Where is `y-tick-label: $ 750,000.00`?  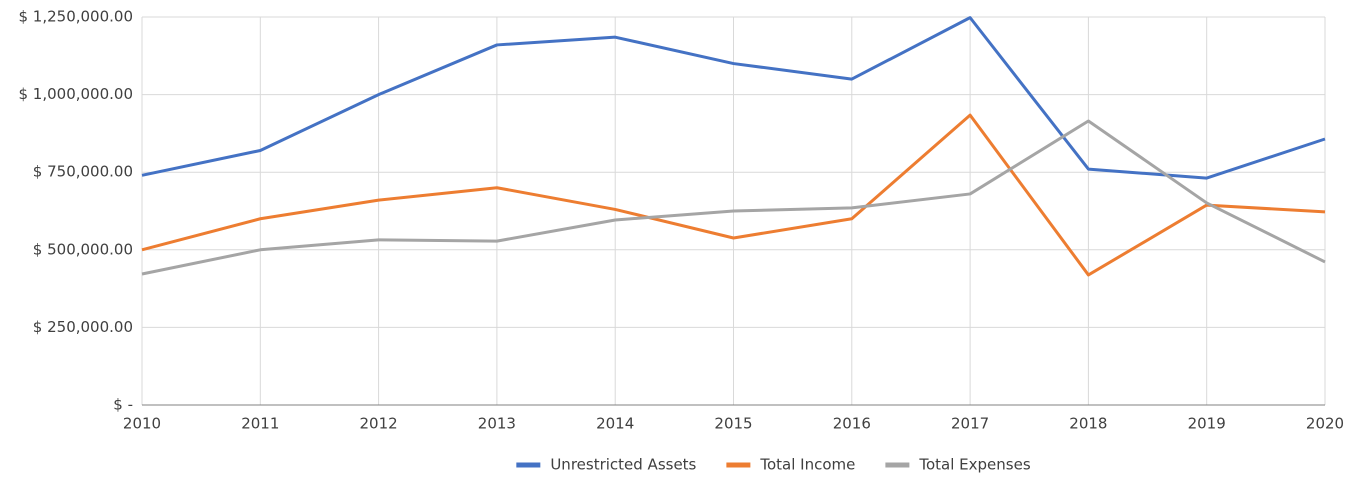
y-tick-label: $ 750,000.00 is located at coordinates (83, 172).